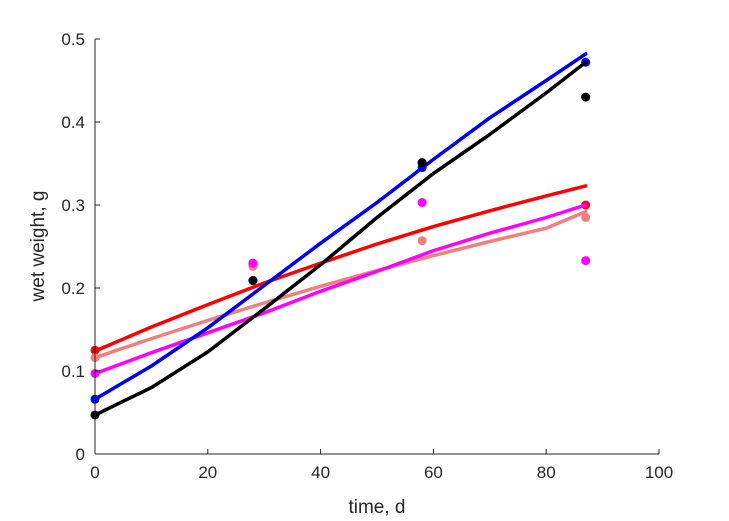  What do you see at coordinates (80, 454) in the screenshot?
I see `y-tick-label: 0` at bounding box center [80, 454].